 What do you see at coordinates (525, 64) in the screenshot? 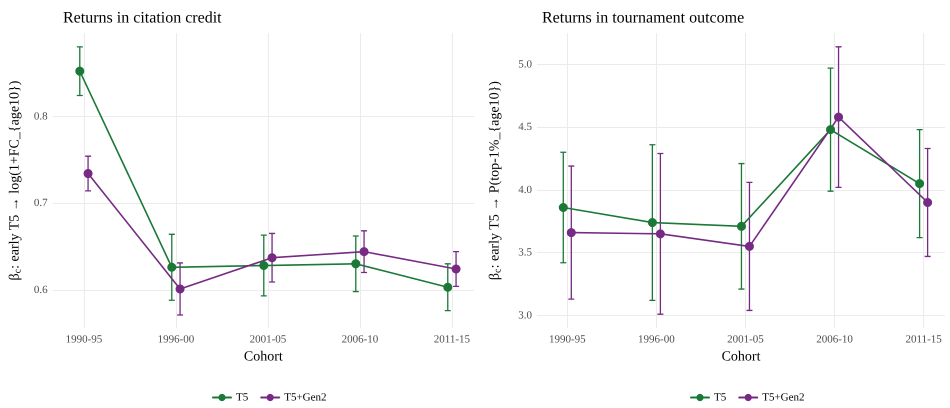
I see `y-tick-label: 5.0` at bounding box center [525, 64].